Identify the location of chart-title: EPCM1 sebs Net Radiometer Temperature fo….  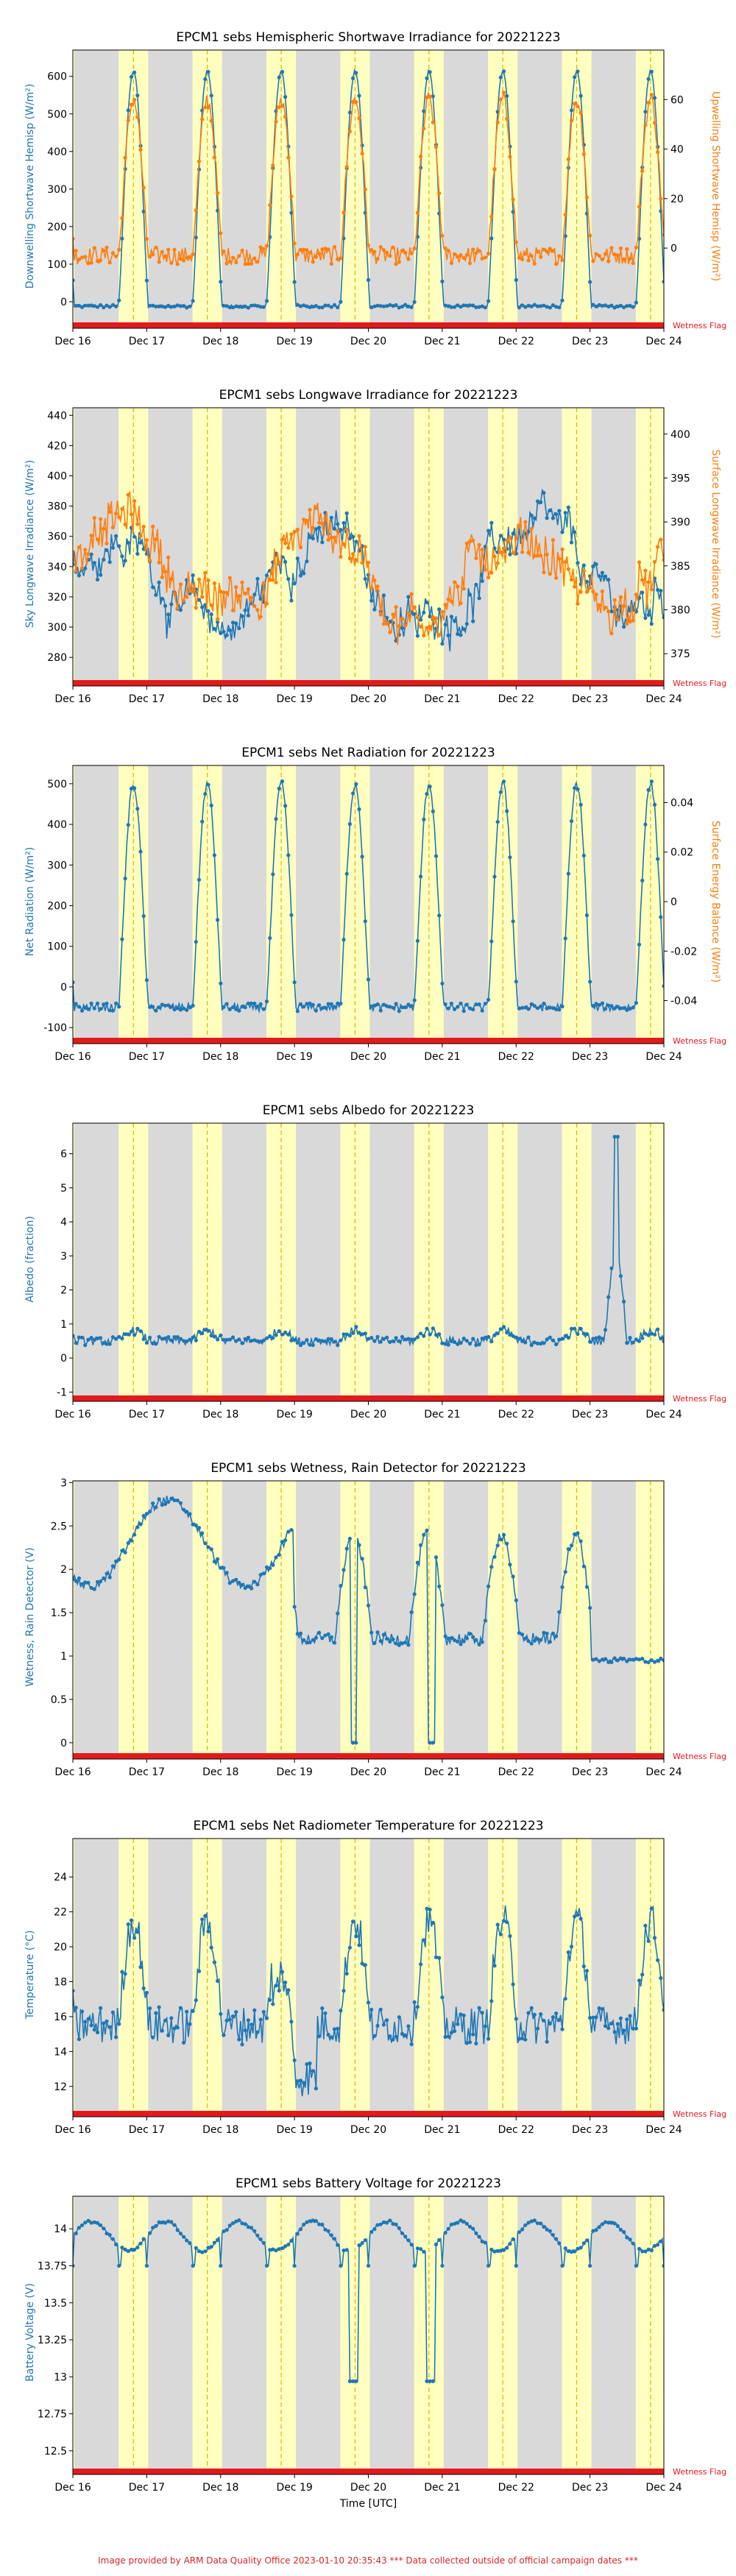
(368, 1826).